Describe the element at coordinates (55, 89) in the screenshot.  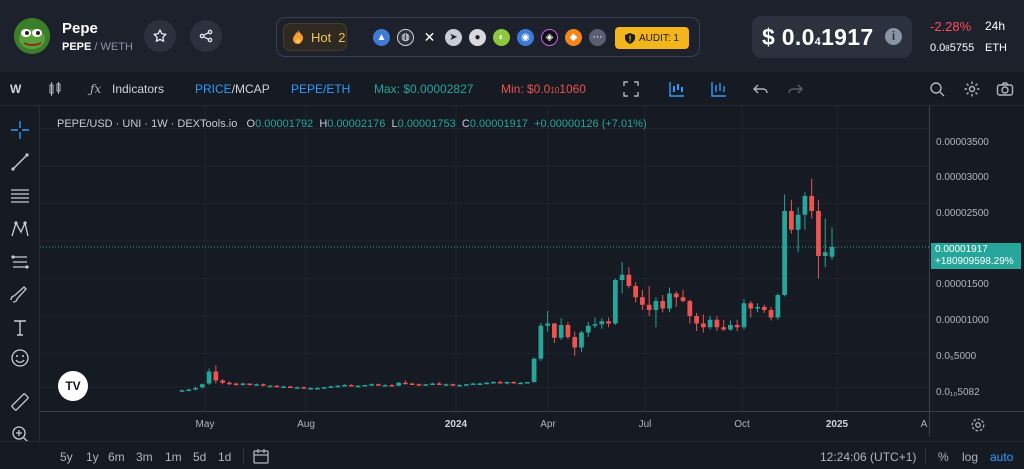
I see `candle-type-icon` at that location.